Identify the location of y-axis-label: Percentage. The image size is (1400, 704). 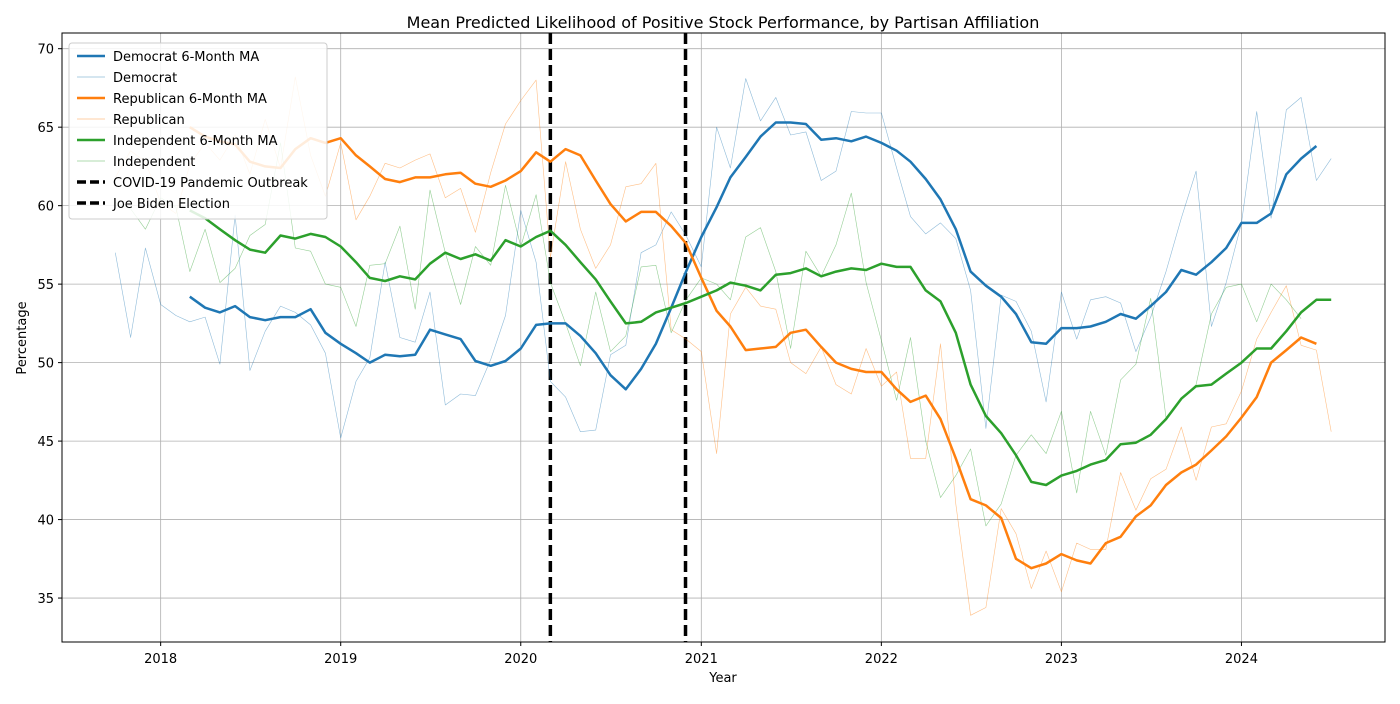
(22, 337).